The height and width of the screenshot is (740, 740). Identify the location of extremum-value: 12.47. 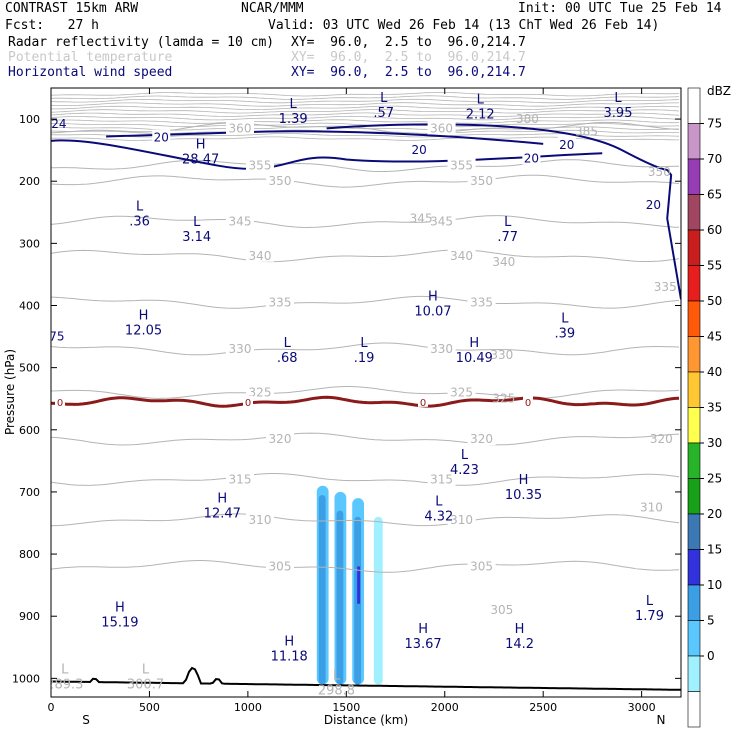
(222, 514).